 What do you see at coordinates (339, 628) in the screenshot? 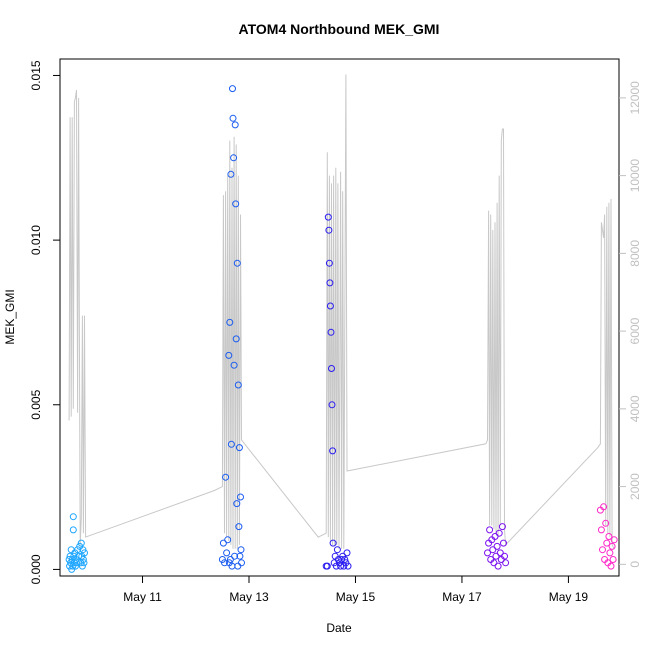
I see `x-axis-label: Date` at bounding box center [339, 628].